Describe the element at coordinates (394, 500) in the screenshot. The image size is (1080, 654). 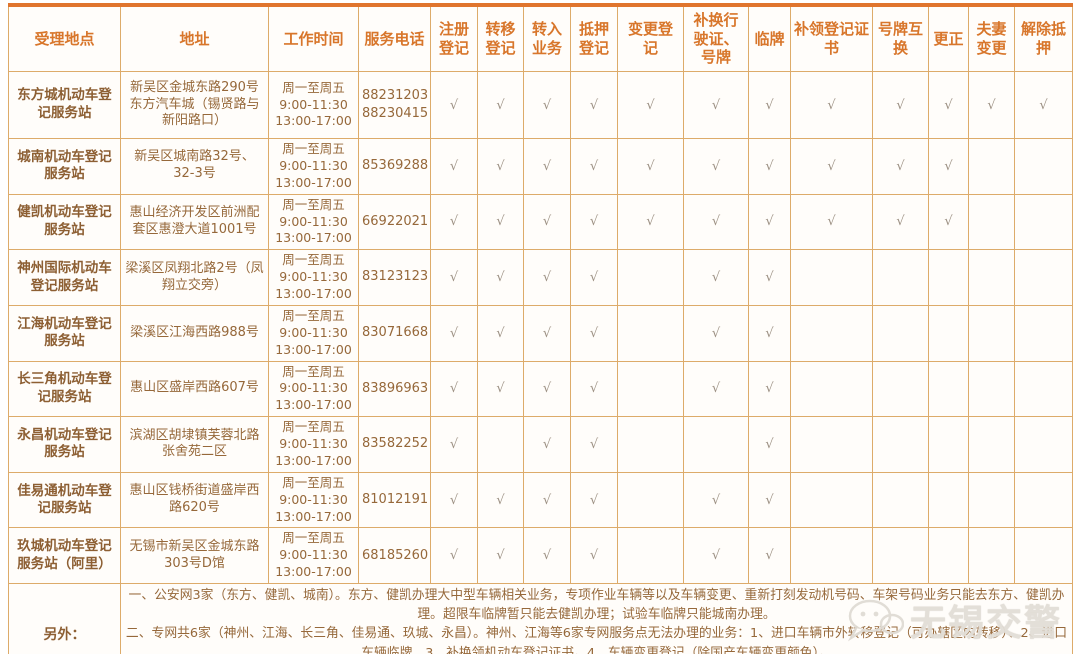
I see `phone-cell: 81012191` at that location.